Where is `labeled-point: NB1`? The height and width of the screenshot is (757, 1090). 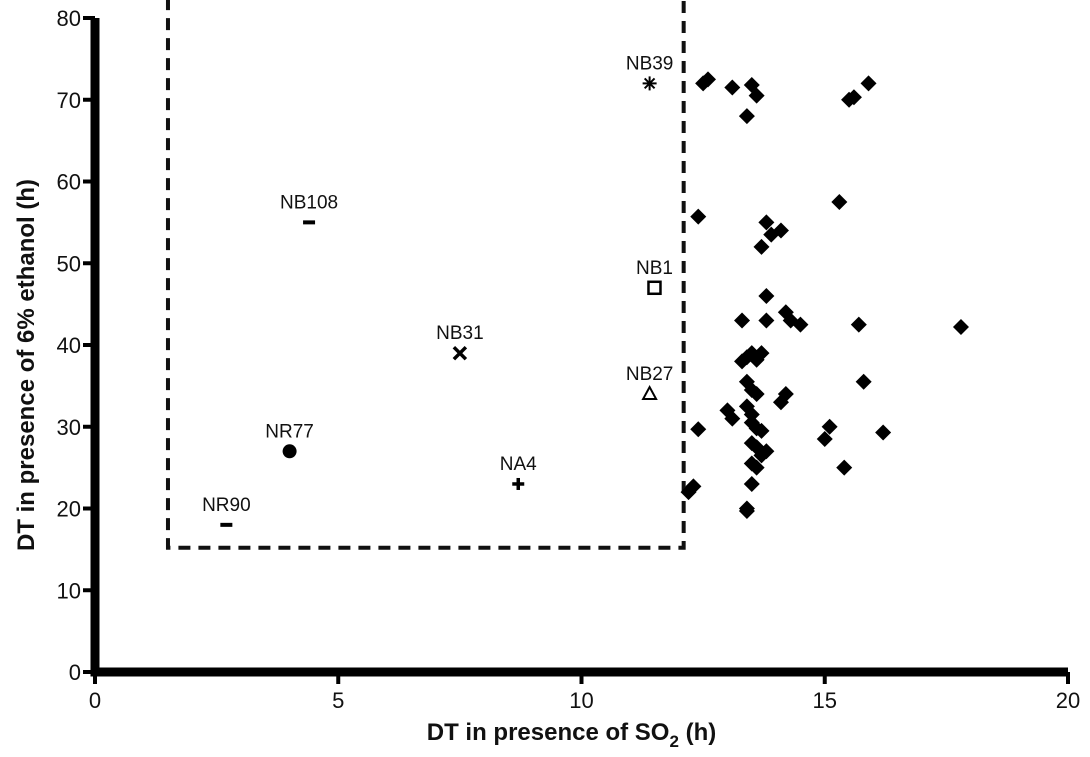
labeled-point: NB1 is located at coordinates (654, 277).